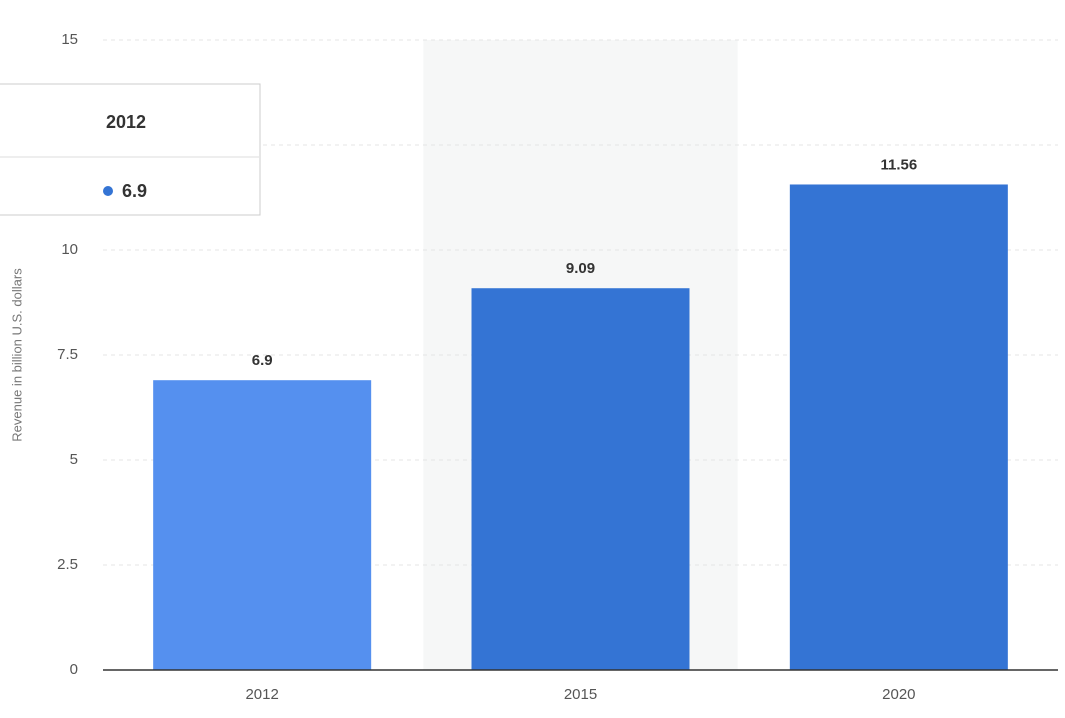 Image resolution: width=1065 pixels, height=718 pixels. Describe the element at coordinates (261, 694) in the screenshot. I see `x-tick-label: 2012` at that location.